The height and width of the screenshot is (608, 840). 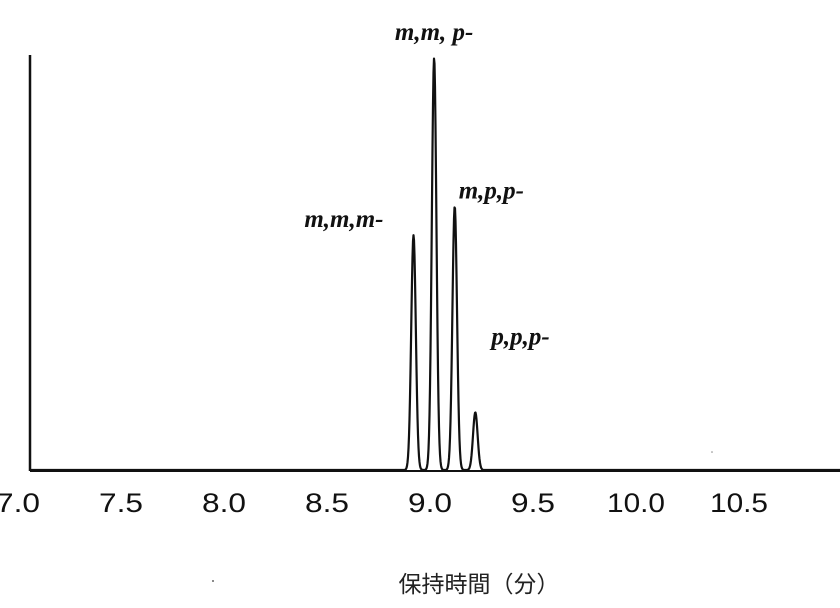 What do you see at coordinates (384, 503) in the screenshot?
I see `x-tick-labels: 7.0 7.5 8.0 8.5 9.0 9.5 10.0 10.5` at bounding box center [384, 503].